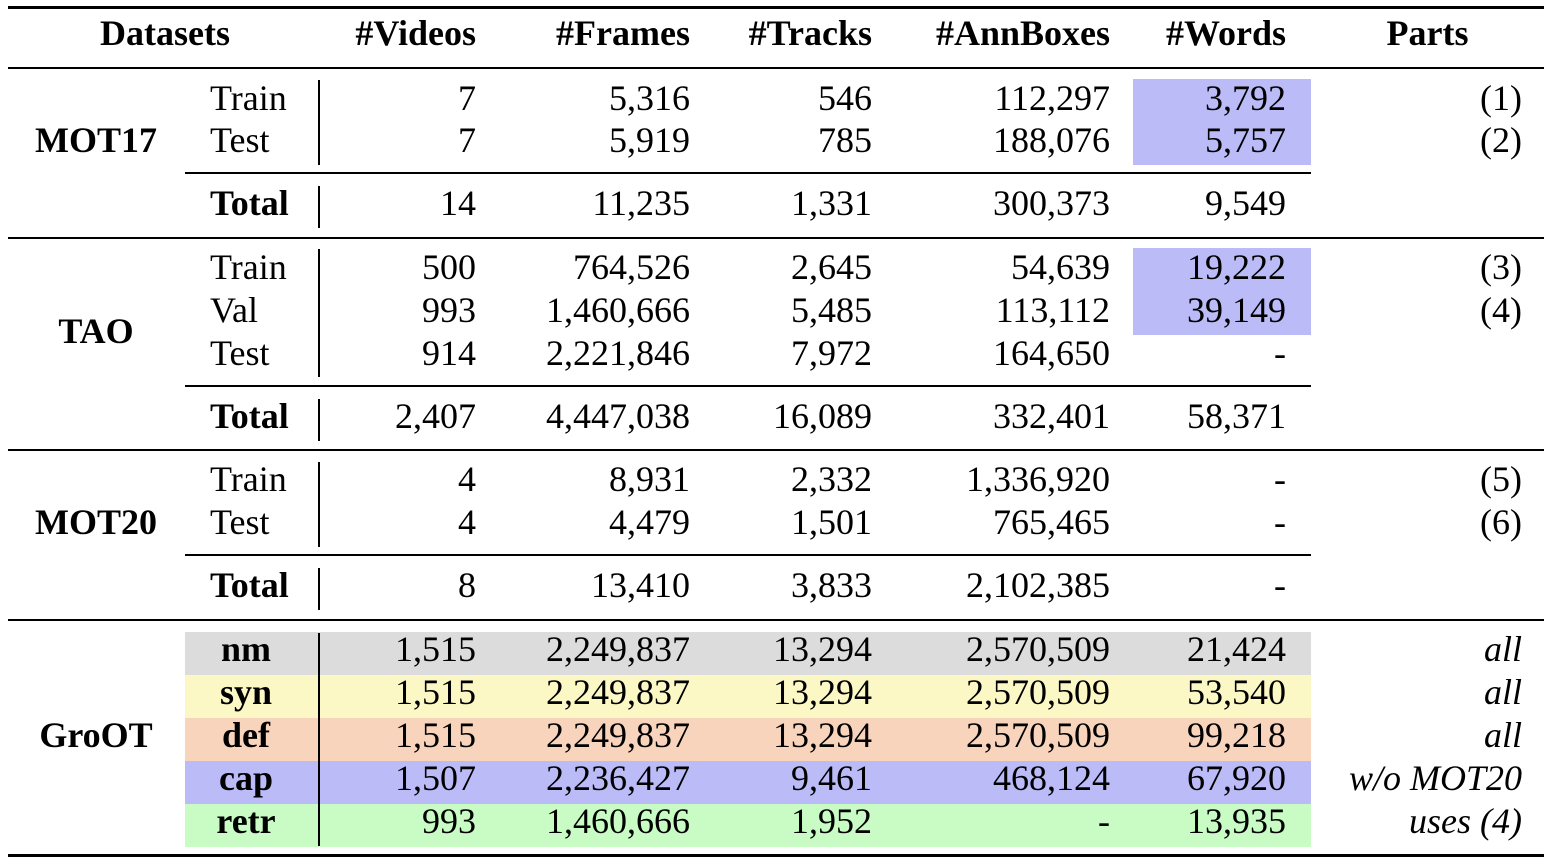  Describe the element at coordinates (618, 416) in the screenshot. I see `tao-total-frames: 4,447,038` at that location.